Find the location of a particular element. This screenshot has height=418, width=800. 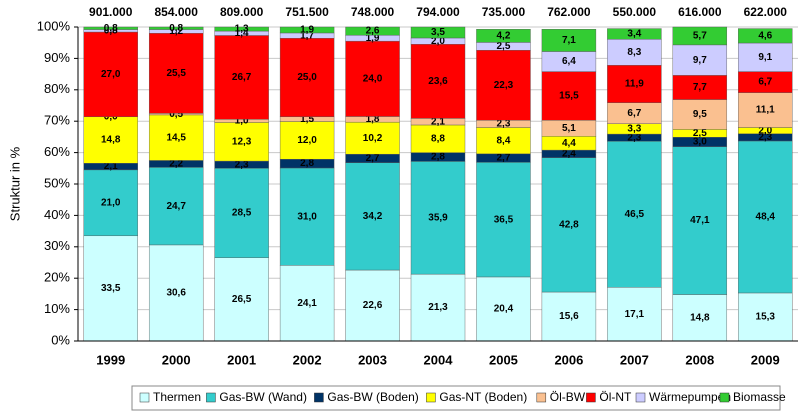

y-tick-label: 20% is located at coordinates (57, 277).